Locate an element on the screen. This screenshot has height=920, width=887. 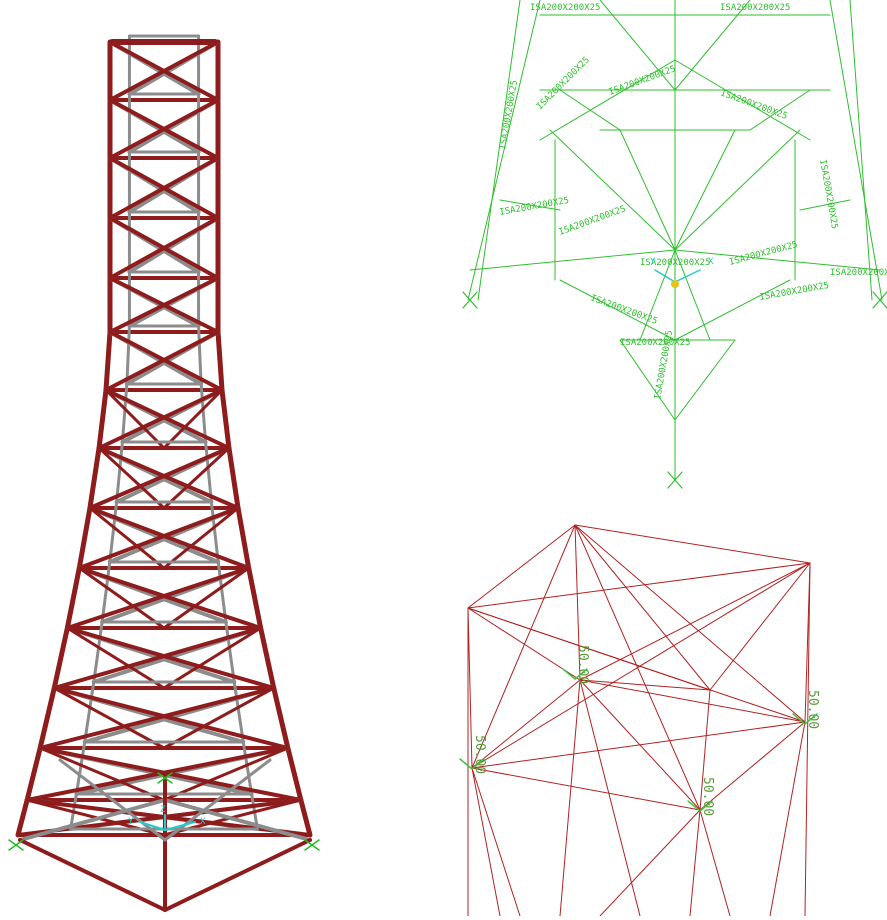
origin is located at coordinates (675, 284).